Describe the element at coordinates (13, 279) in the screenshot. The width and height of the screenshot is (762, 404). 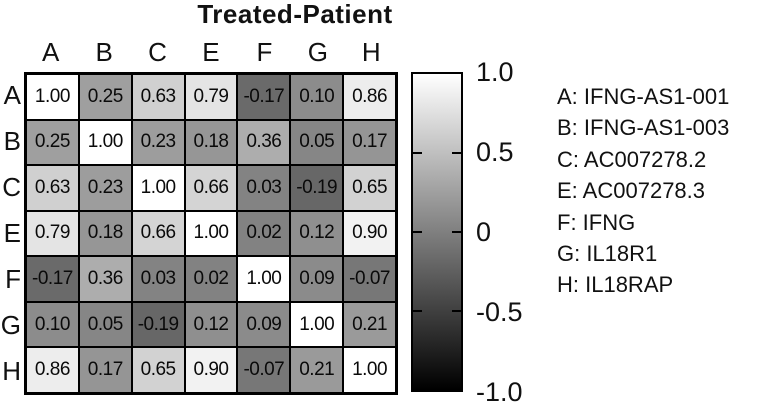
I see `row-label-F: F` at that location.